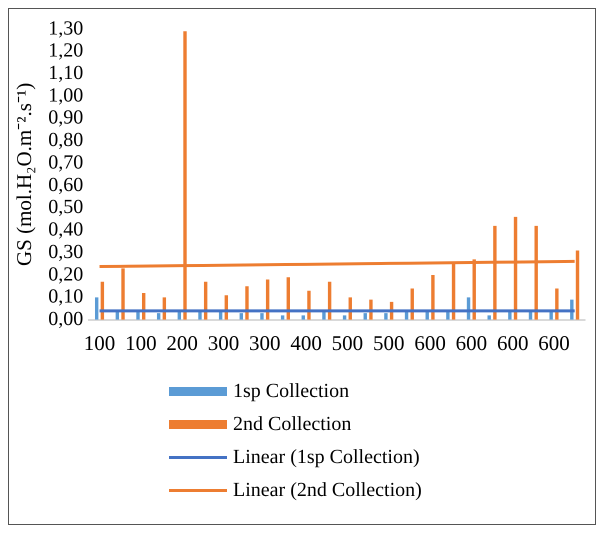  I want to click on y-tick-label: 1,00, so click(66, 95).